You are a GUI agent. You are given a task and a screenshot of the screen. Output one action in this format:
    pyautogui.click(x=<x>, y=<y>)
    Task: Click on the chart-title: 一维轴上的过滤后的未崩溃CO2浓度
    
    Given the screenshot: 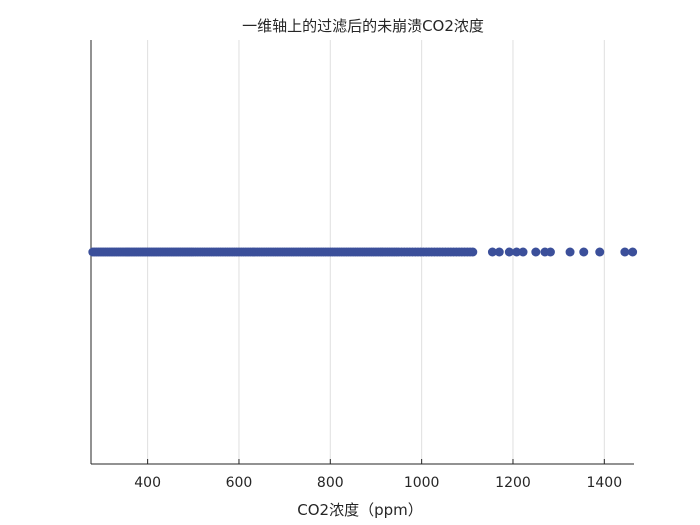 What is the action you would take?
    pyautogui.click(x=363, y=26)
    